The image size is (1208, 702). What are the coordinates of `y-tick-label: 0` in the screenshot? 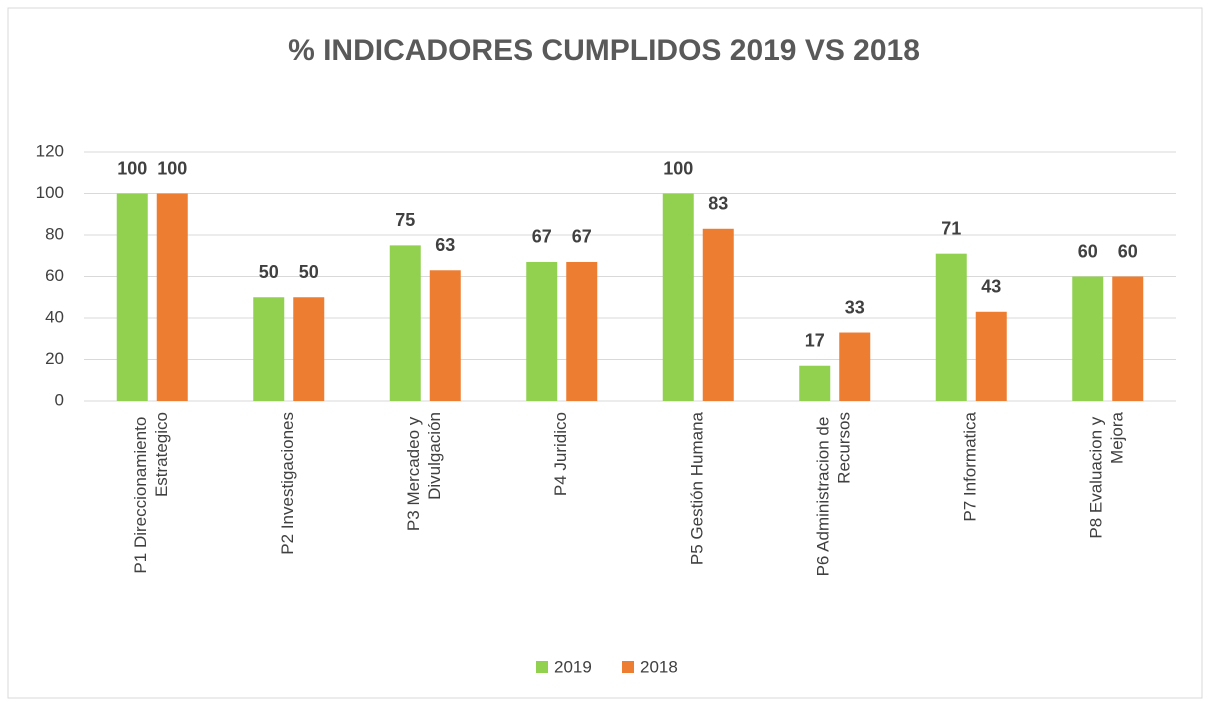 It's located at (59, 399).